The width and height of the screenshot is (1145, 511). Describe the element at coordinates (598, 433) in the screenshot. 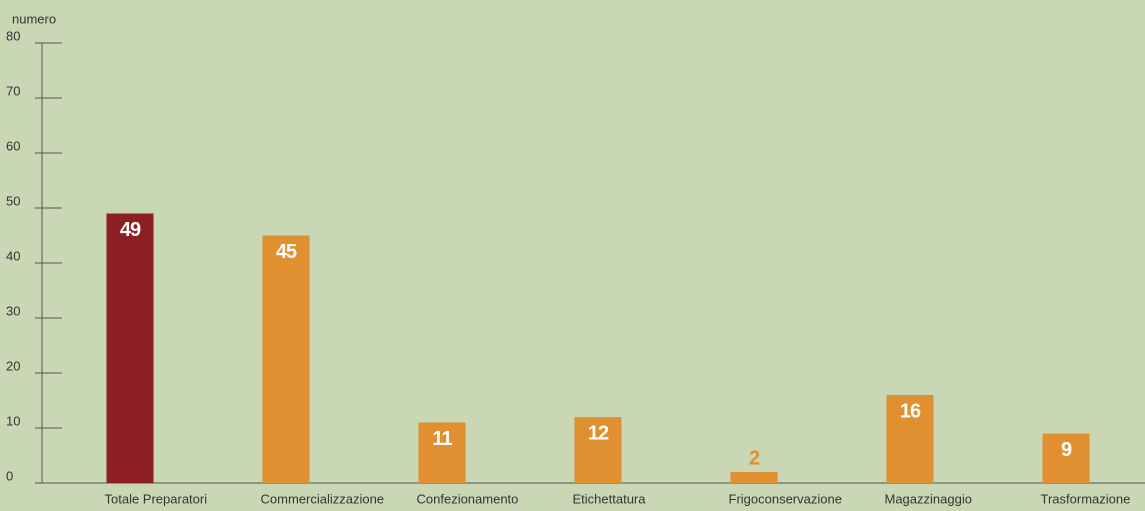

I see `data-label: 12` at that location.